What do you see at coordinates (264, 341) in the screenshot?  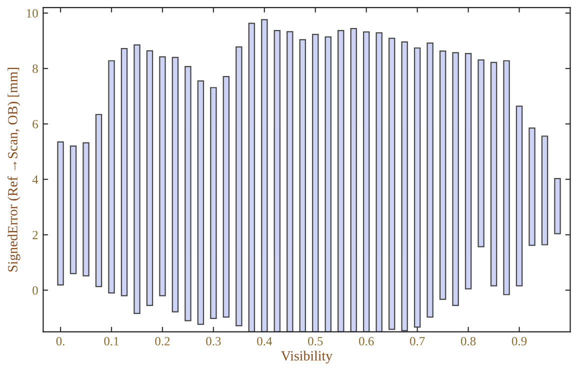 I see `x-tick-label: 0.4` at bounding box center [264, 341].